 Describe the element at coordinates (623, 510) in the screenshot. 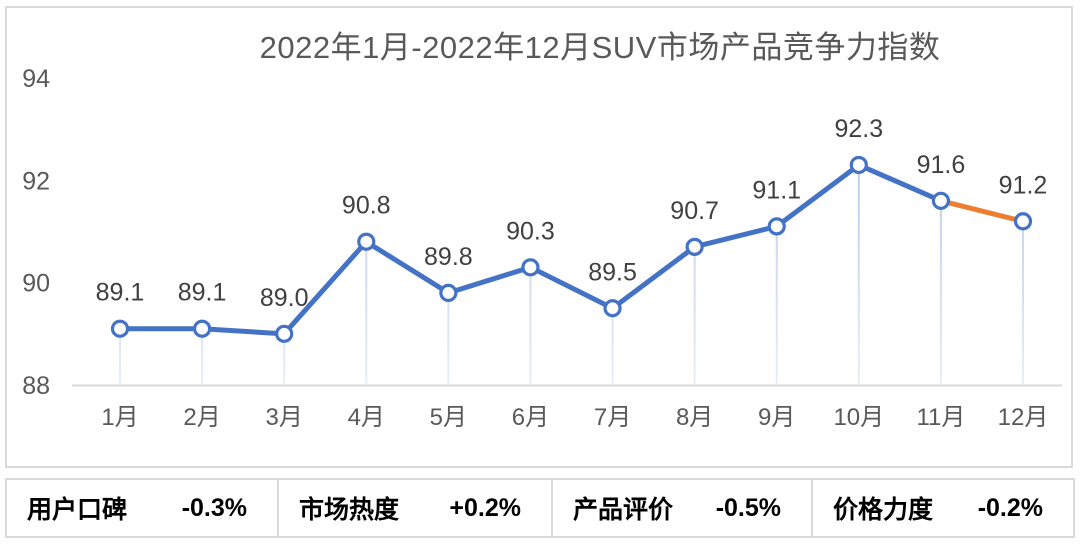

I see `metric-label: 产品评价` at that location.